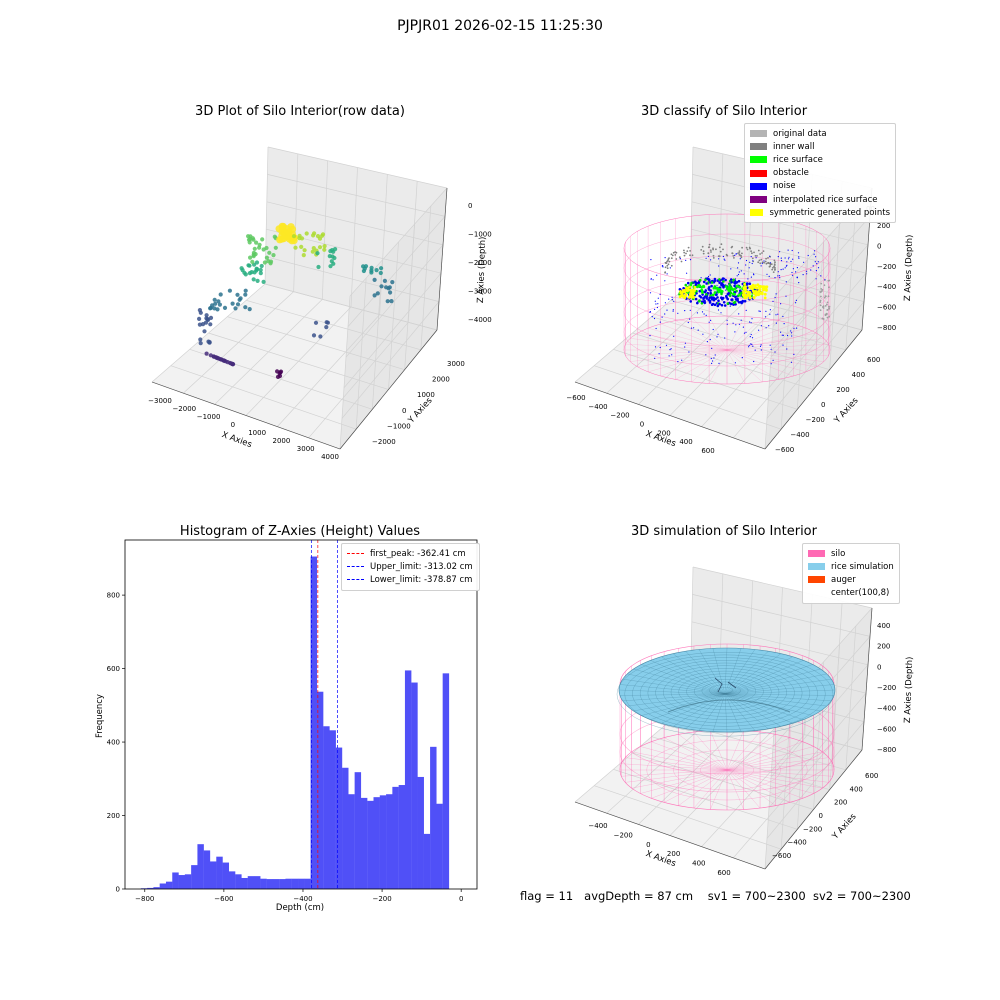 This screenshot has width=1000, height=1000. I want to click on y-tick: −600, so click(784, 450).